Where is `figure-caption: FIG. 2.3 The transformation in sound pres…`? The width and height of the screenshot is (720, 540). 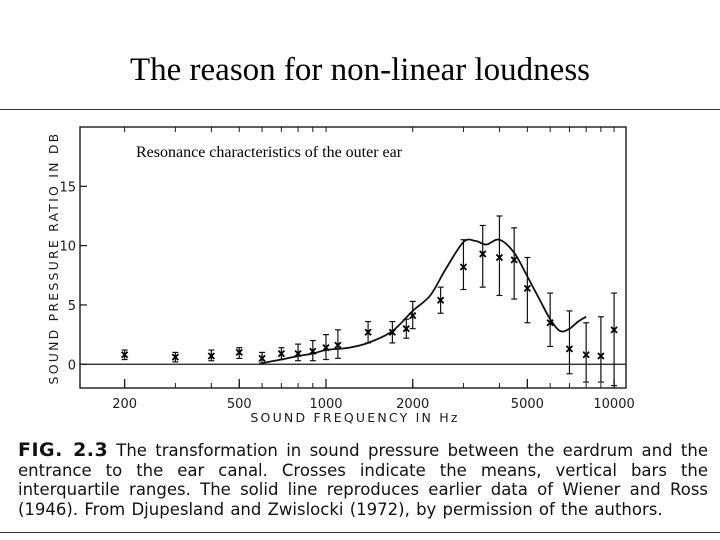 figure-caption: FIG. 2.3 The transformation in sound pres… is located at coordinates (363, 479).